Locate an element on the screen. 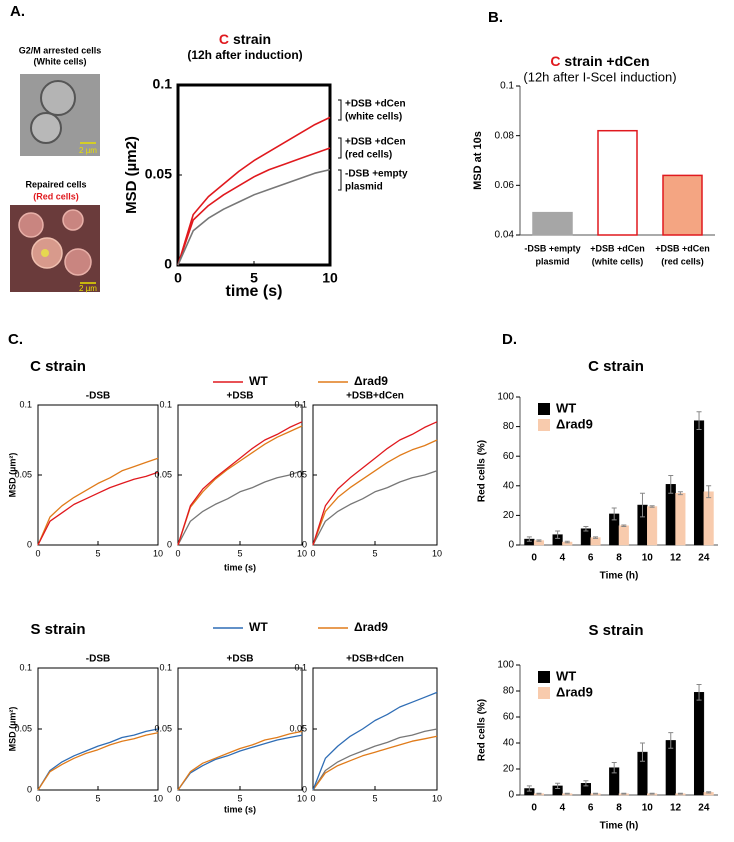 The width and height of the screenshot is (734, 842). legend-label: WT is located at coordinates (258, 381).